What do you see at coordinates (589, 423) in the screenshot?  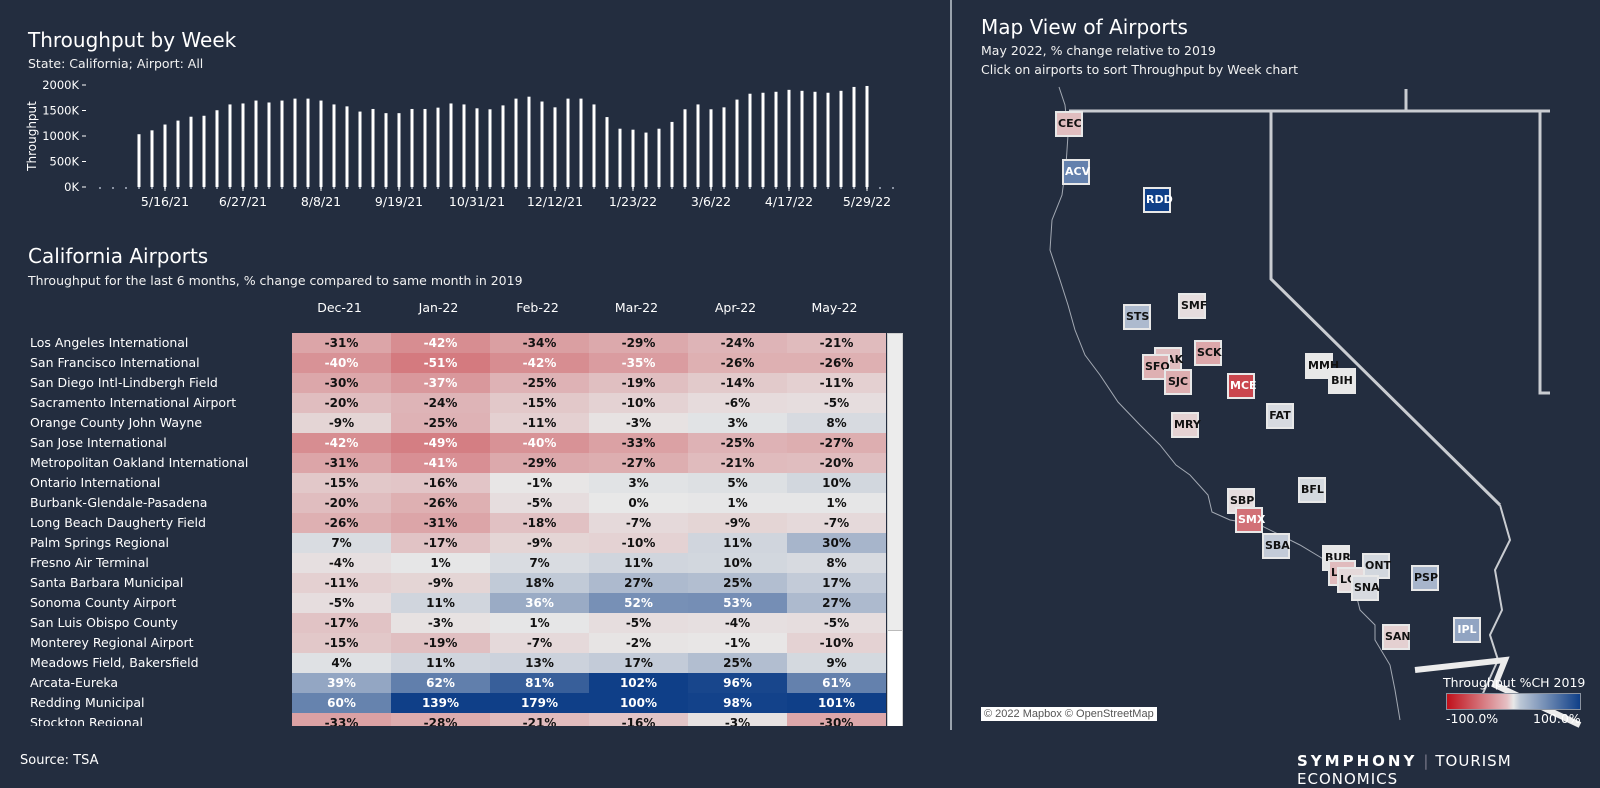 I see `table-row: -9% -25% -11% -3% 3% 8%` at bounding box center [589, 423].